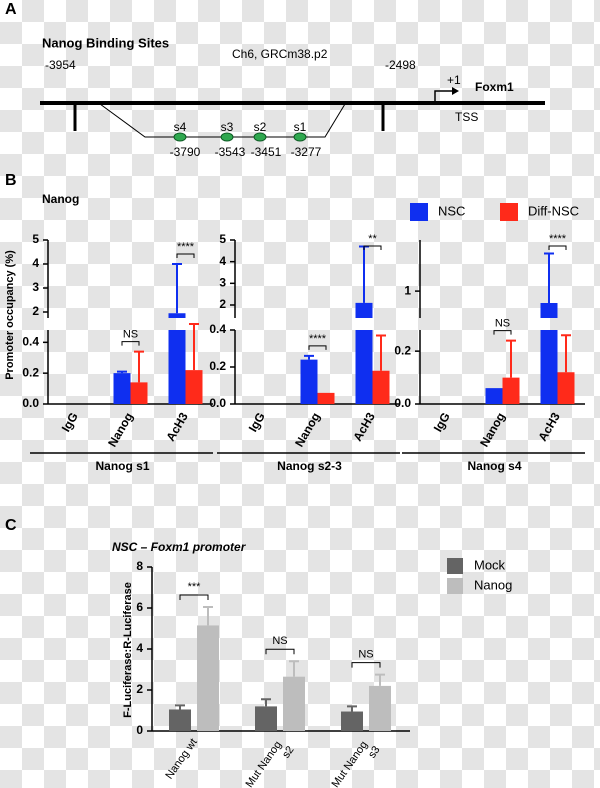 The image size is (600, 788). I want to click on legend-label: Diff-NSC, so click(553, 210).